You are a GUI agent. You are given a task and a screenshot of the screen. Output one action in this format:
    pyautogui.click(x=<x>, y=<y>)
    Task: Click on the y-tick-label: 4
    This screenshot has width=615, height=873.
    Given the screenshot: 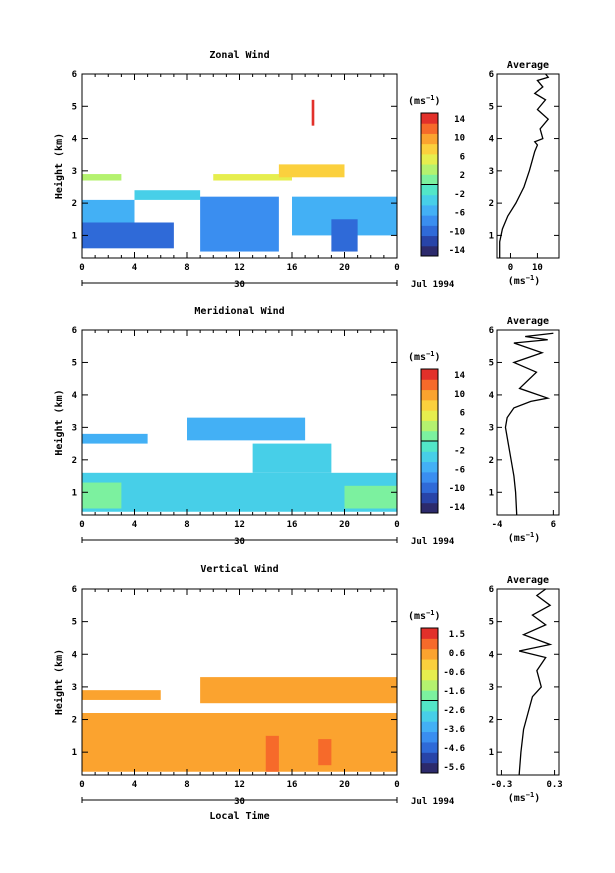 What is the action you would take?
    pyautogui.click(x=75, y=655)
    